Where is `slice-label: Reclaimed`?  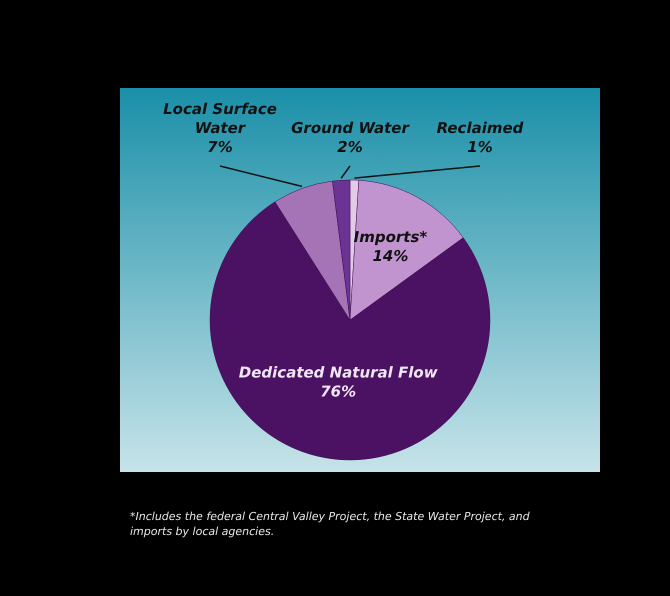 slice-label: Reclaimed is located at coordinates (480, 128).